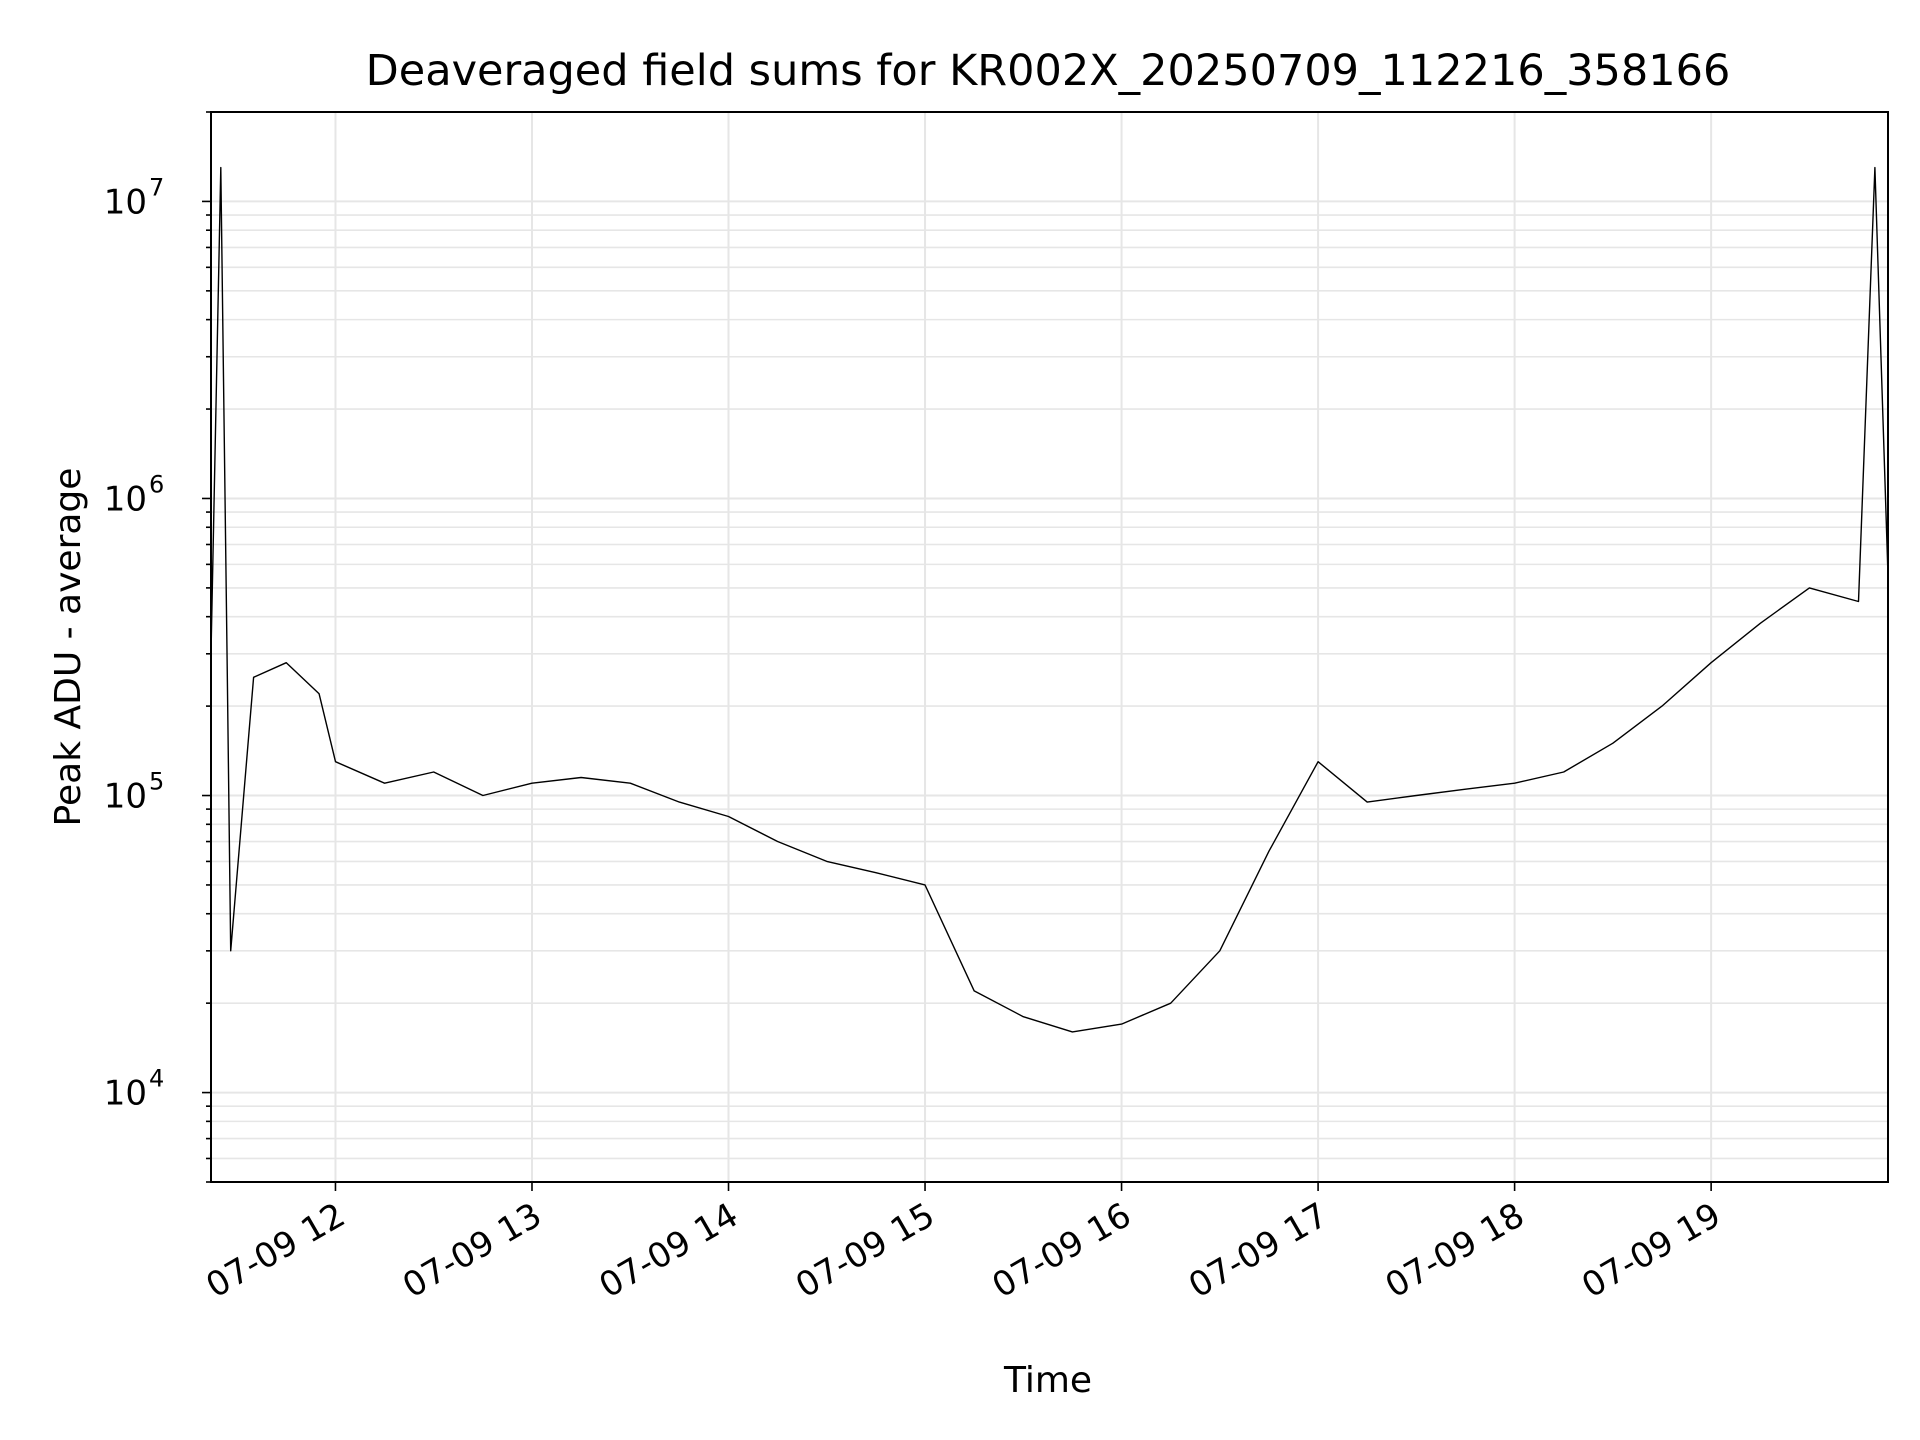 The image size is (1920, 1440). I want to click on y-tick-exponent: 6, so click(156, 484).